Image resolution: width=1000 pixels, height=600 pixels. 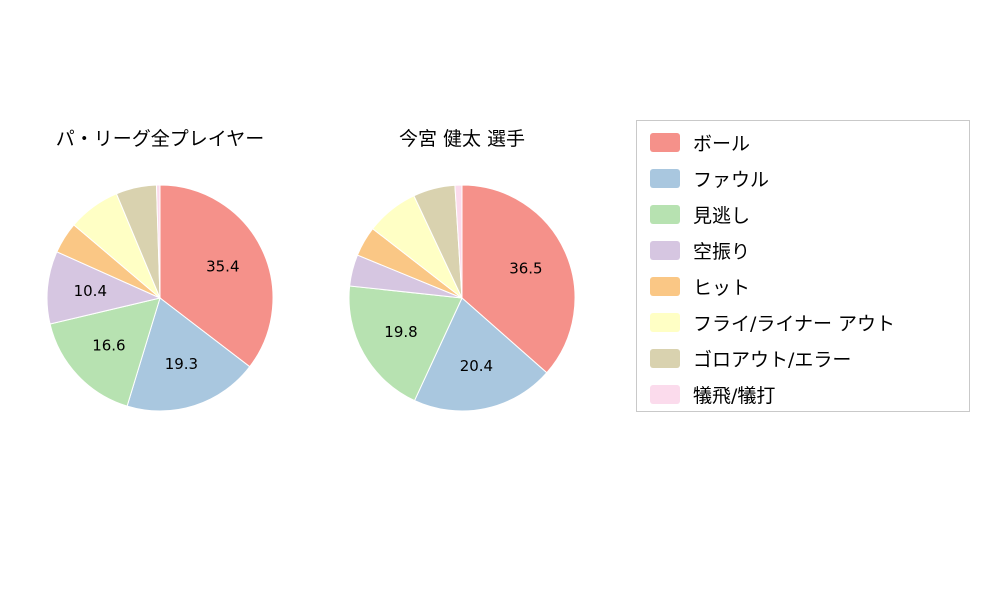 What do you see at coordinates (722, 143) in the screenshot?
I see `legend-label: ボール` at bounding box center [722, 143].